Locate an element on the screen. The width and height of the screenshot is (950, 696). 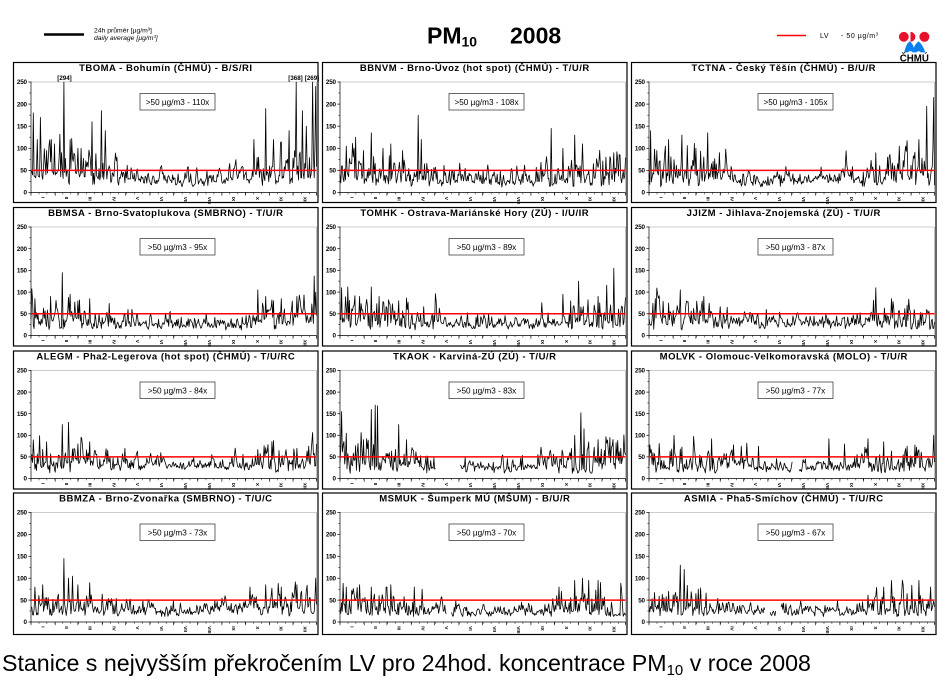
svg-text: 24h průměr [µg/m³] is located at coordinates (123, 31).